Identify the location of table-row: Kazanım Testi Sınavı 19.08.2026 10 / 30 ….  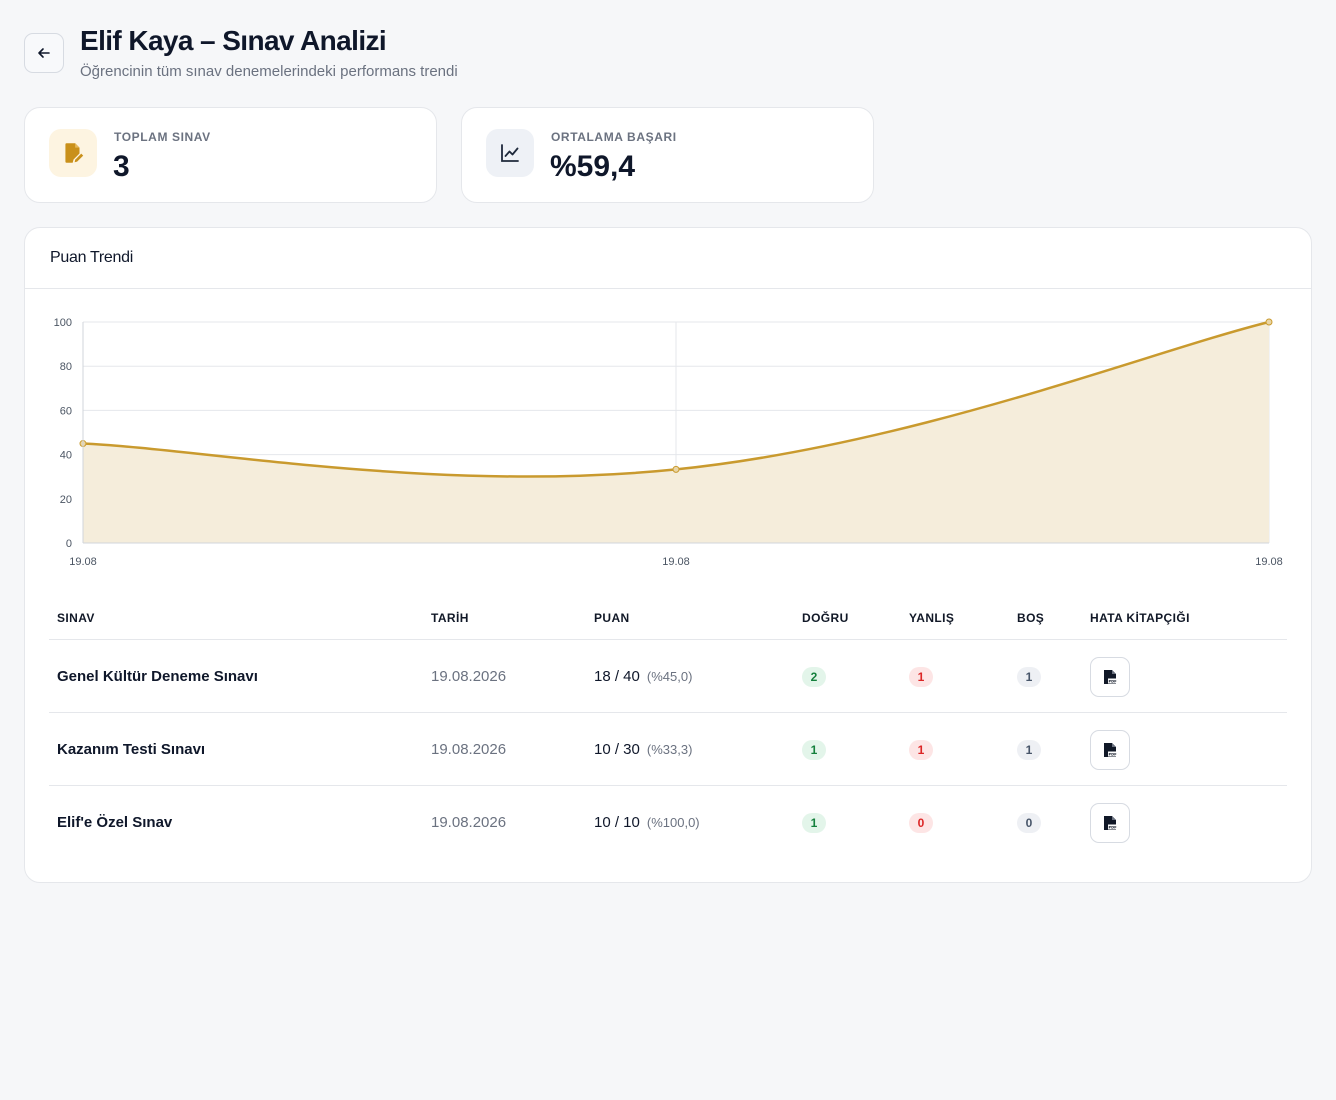
(668, 749).